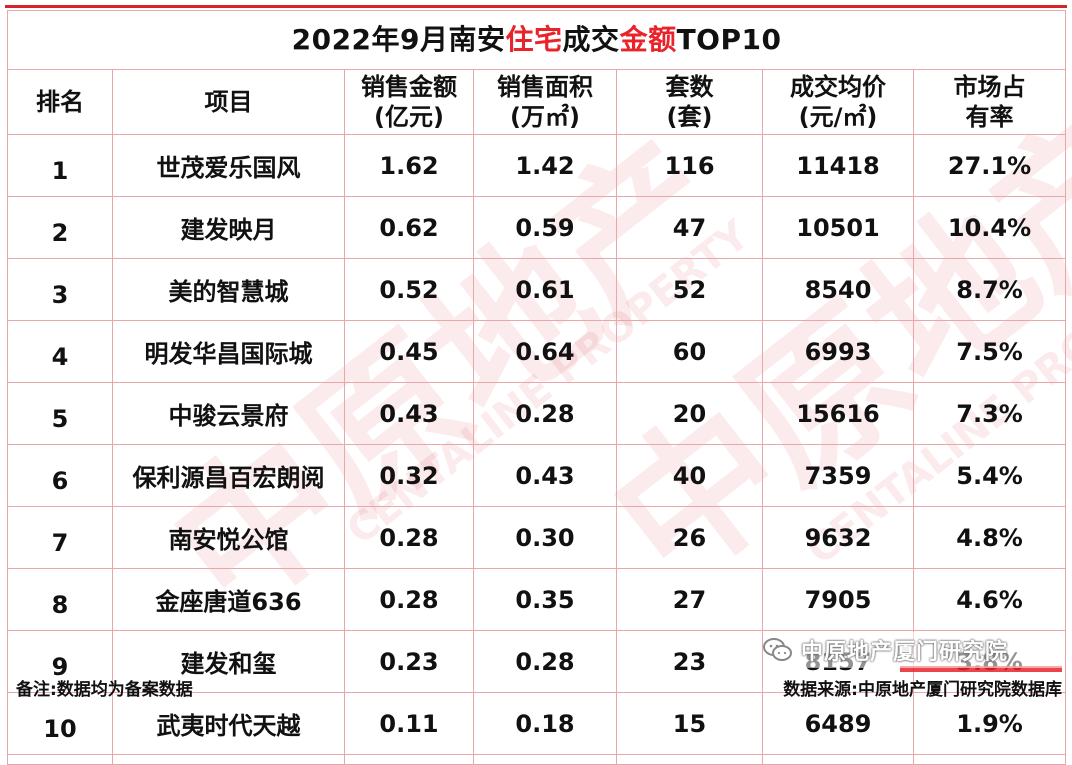 The height and width of the screenshot is (765, 1072). I want to click on badge-text: 中原地产厦门研究院, so click(905, 652).